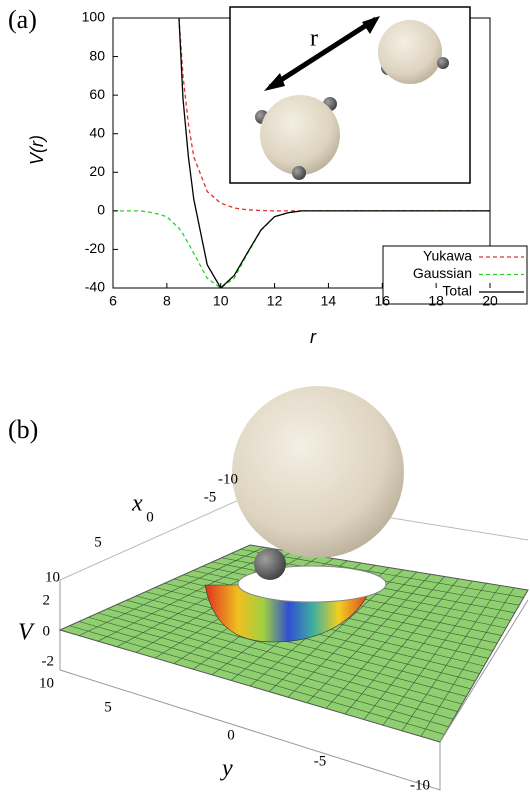 The height and width of the screenshot is (803, 530). What do you see at coordinates (37, 150) in the screenshot?
I see `y-axis-label: V(r)` at bounding box center [37, 150].